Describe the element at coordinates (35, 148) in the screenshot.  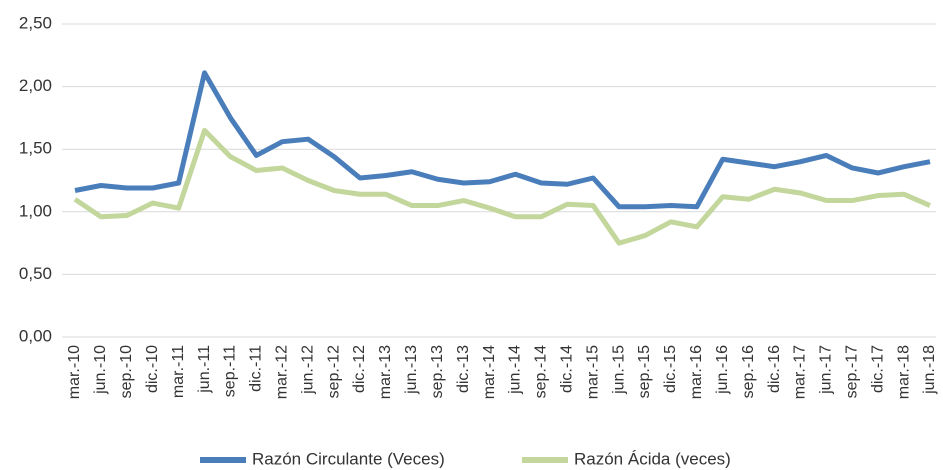
I see `y-tick-label: 1,50` at that location.